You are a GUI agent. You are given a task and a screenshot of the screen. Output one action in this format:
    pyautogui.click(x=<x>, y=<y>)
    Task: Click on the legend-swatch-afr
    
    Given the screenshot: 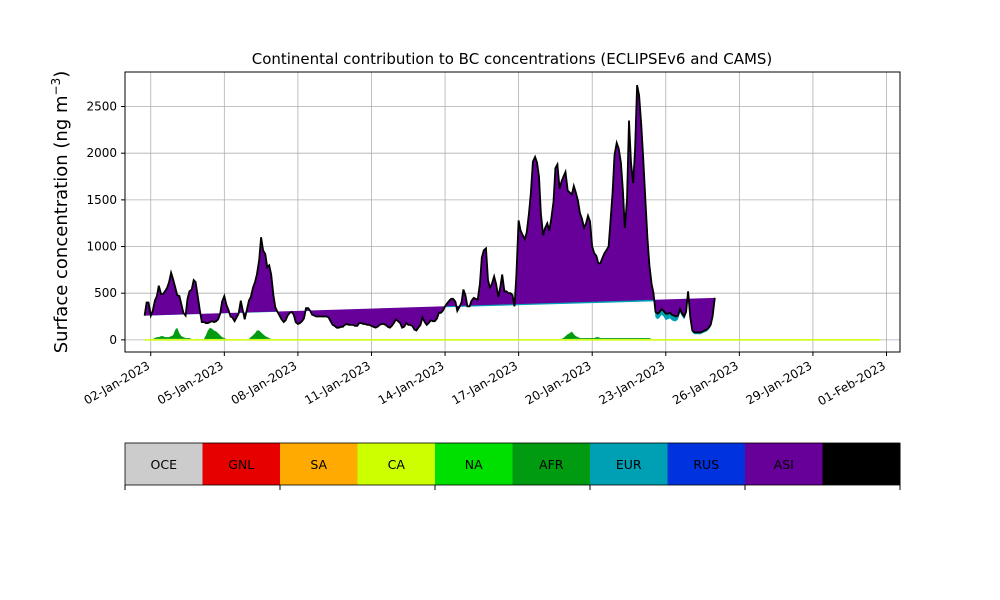 What is the action you would take?
    pyautogui.click(x=551, y=464)
    